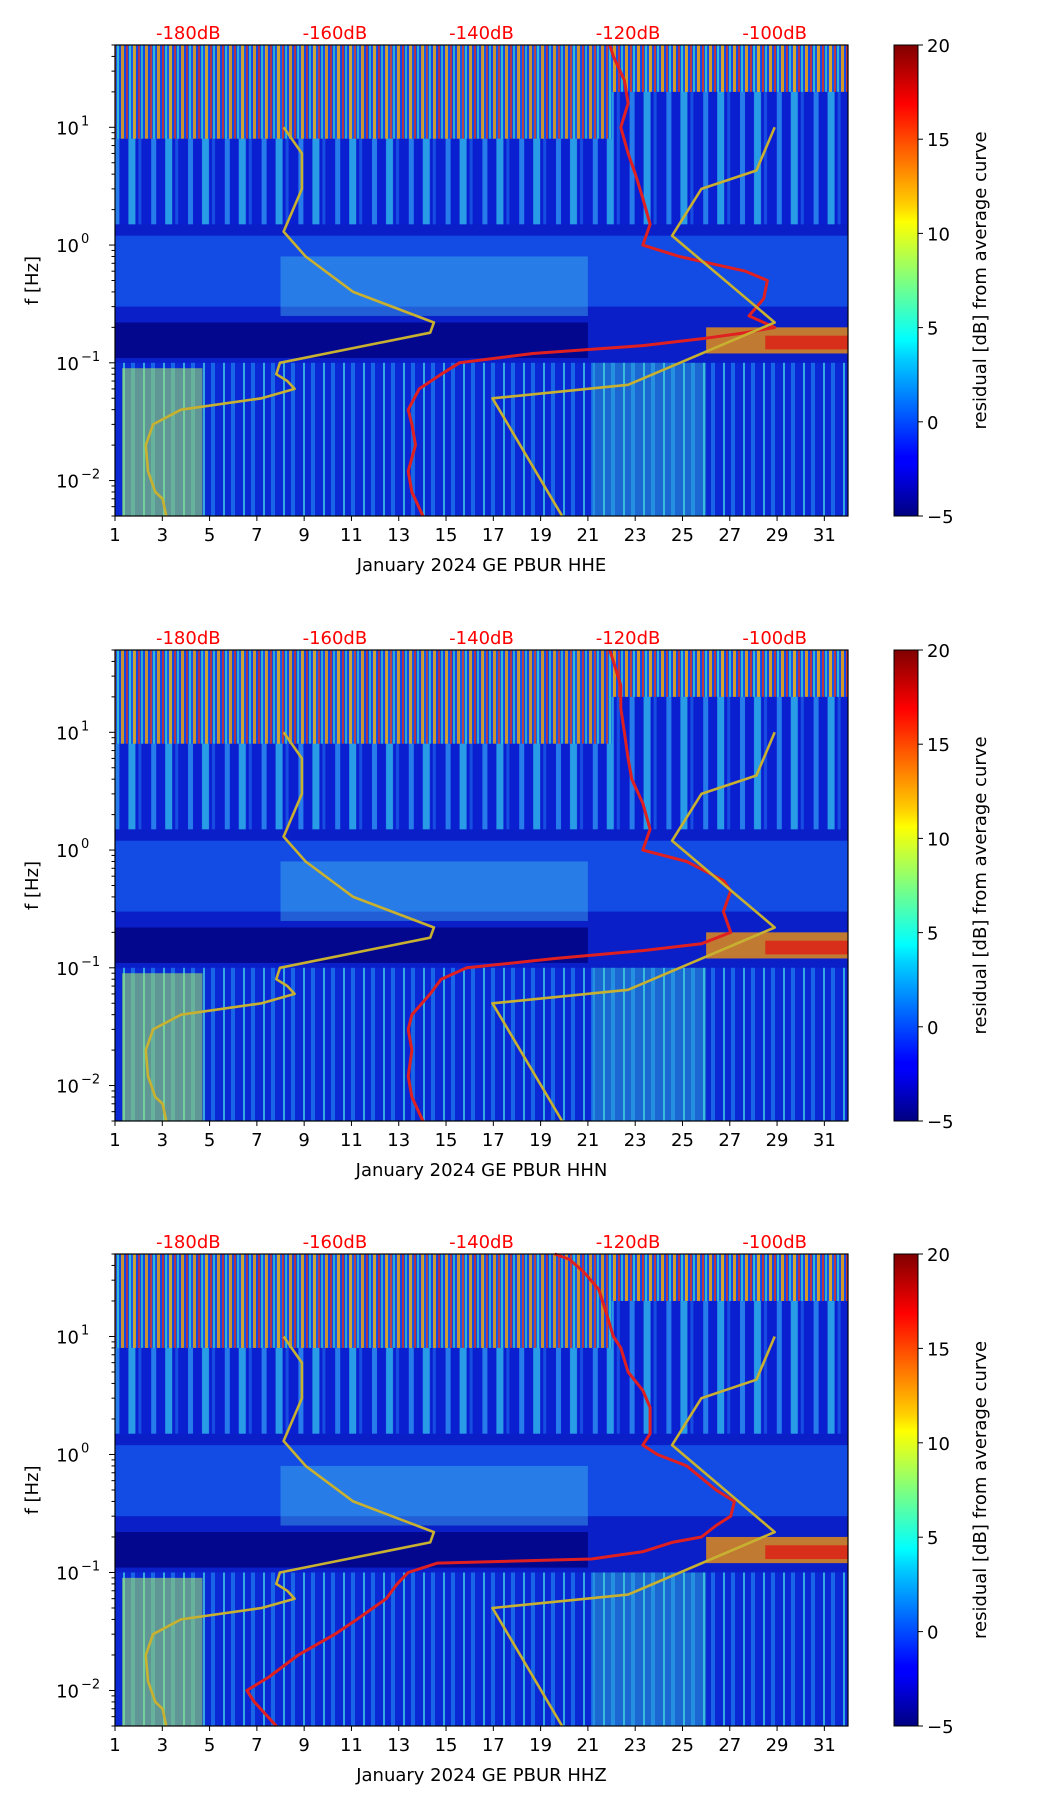 This screenshot has height=1806, width=1052. Describe the element at coordinates (32, 1489) in the screenshot. I see `y-axis-label: f [Hz]` at that location.